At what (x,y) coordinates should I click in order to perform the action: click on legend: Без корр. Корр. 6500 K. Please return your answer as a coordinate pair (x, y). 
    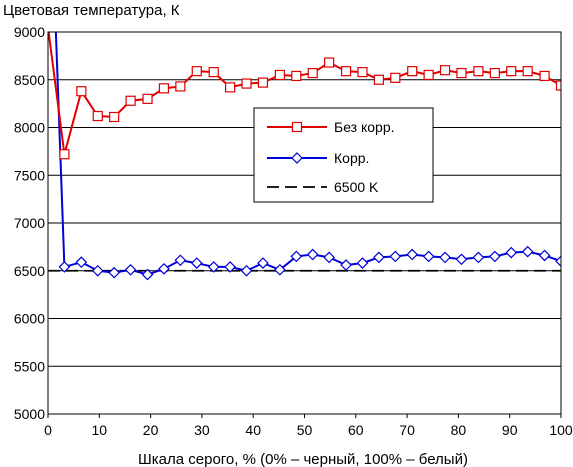
    Looking at the image, I should click on (343, 155).